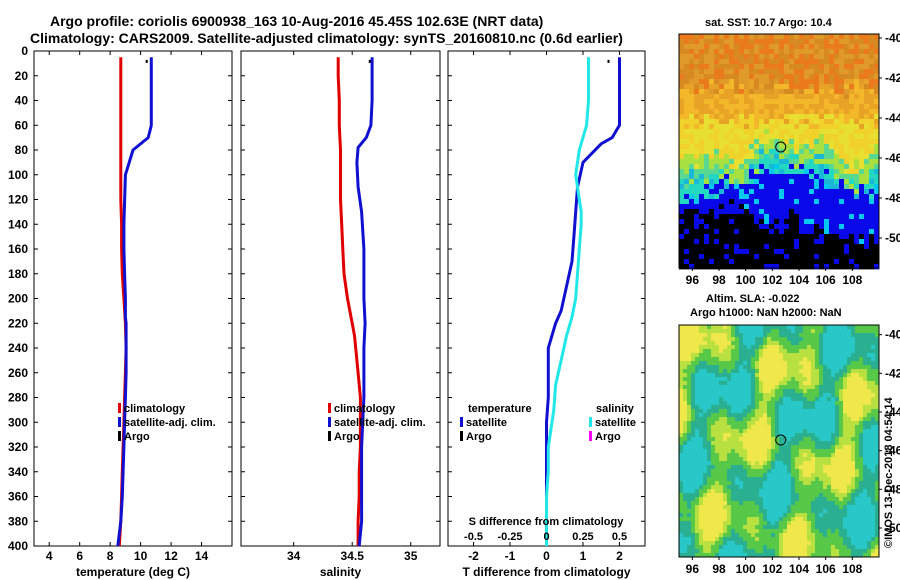  I want to click on x-tick-label: 4, so click(49, 556).